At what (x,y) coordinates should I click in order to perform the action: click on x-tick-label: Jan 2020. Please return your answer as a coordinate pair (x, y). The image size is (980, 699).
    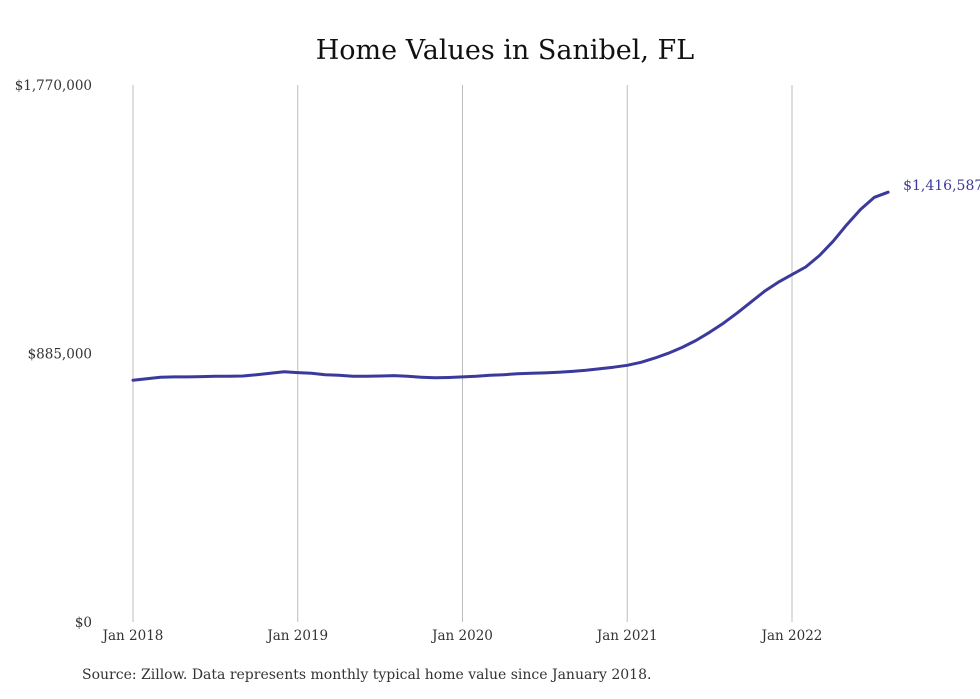
    Looking at the image, I should click on (461, 636).